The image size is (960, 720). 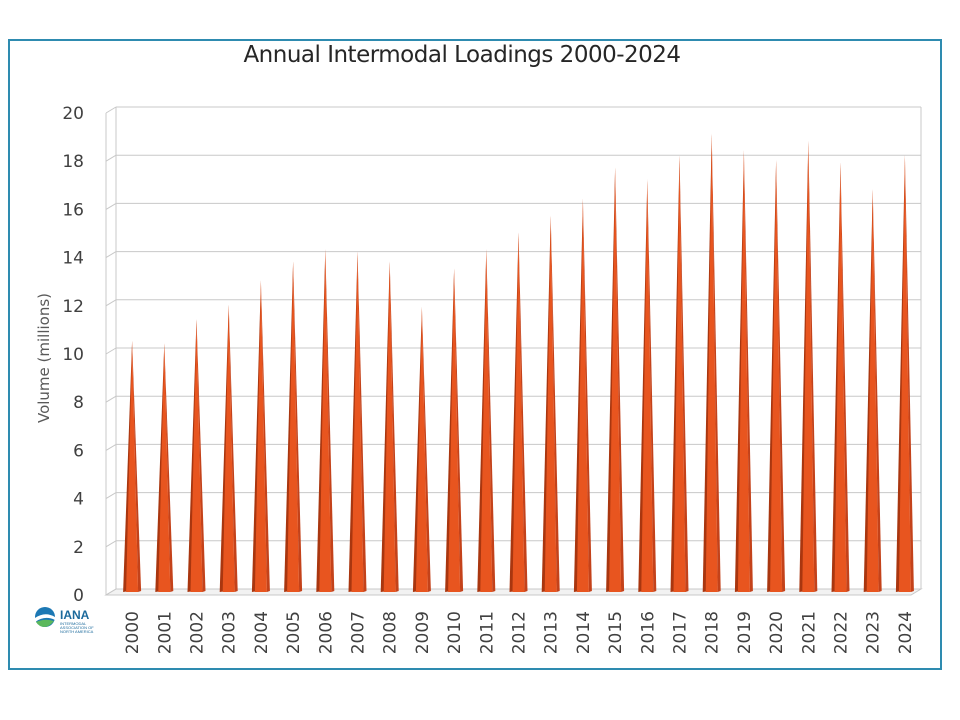 I want to click on y-axis-label: Volume (millions), so click(x=44, y=358).